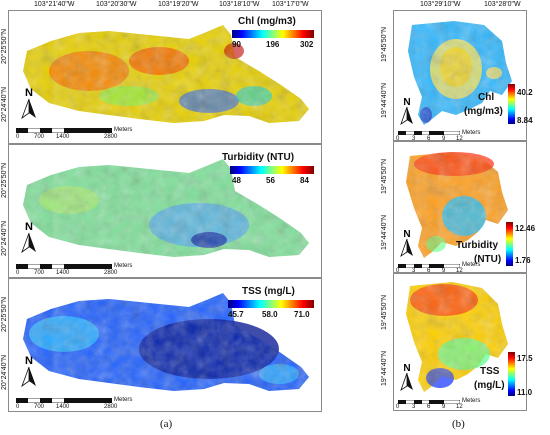  What do you see at coordinates (267, 21) in the screenshot?
I see `legend-title: Chl (mg/m3)` at bounding box center [267, 21].